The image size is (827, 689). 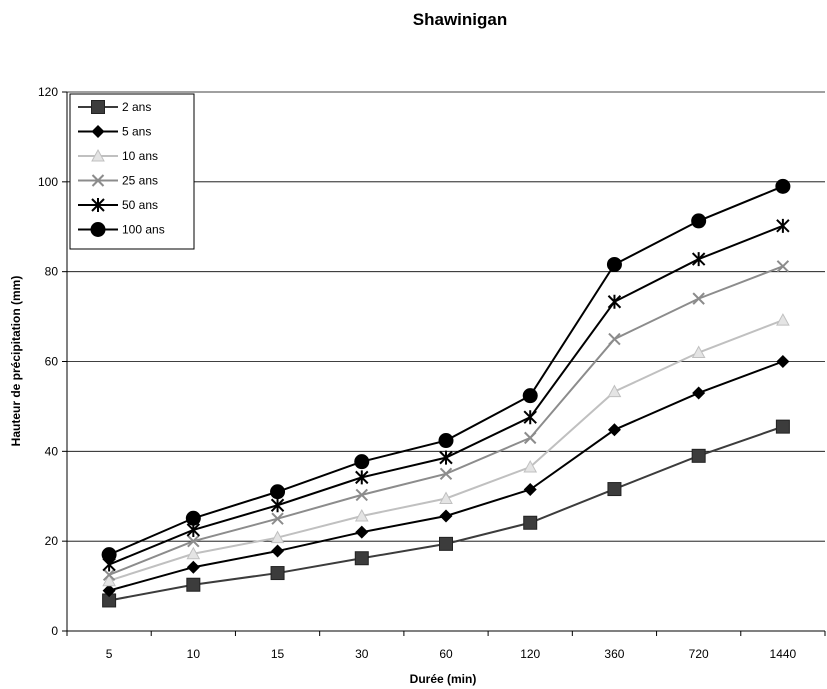 What do you see at coordinates (16, 361) in the screenshot?
I see `y-axis-label: Hauteur de précipitation (mm)` at bounding box center [16, 361].